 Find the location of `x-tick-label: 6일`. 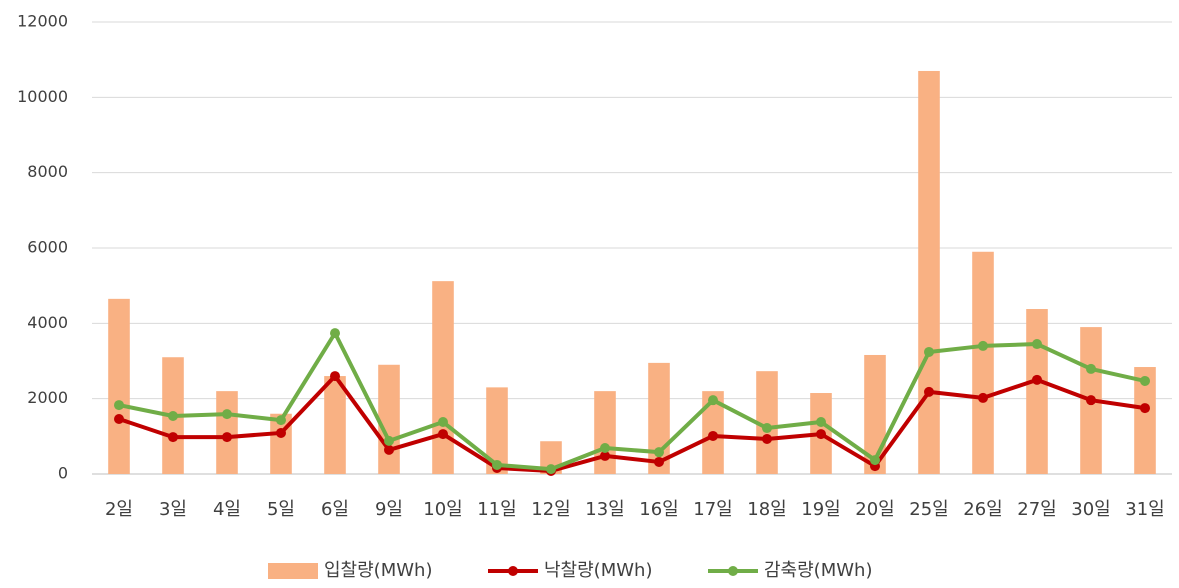

x-tick-label: 6일 is located at coordinates (335, 509).